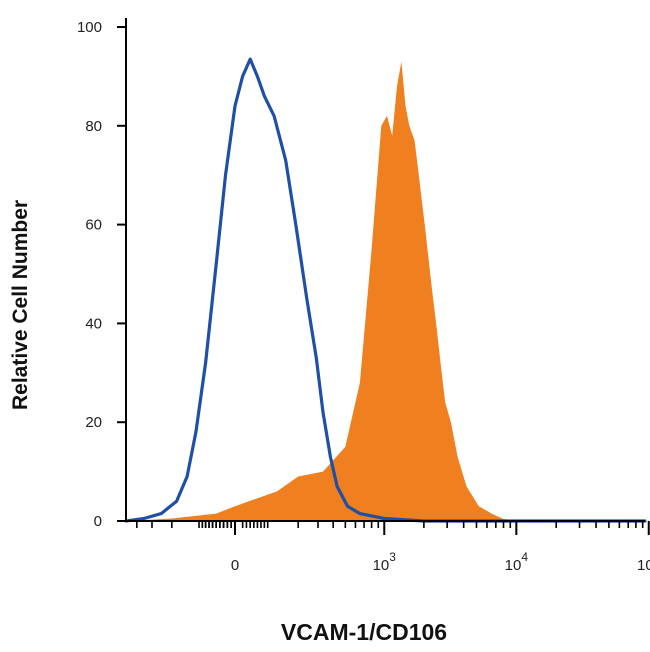 Image resolution: width=650 pixels, height=652 pixels. I want to click on x-tick-label: 10⁴, so click(517, 562).